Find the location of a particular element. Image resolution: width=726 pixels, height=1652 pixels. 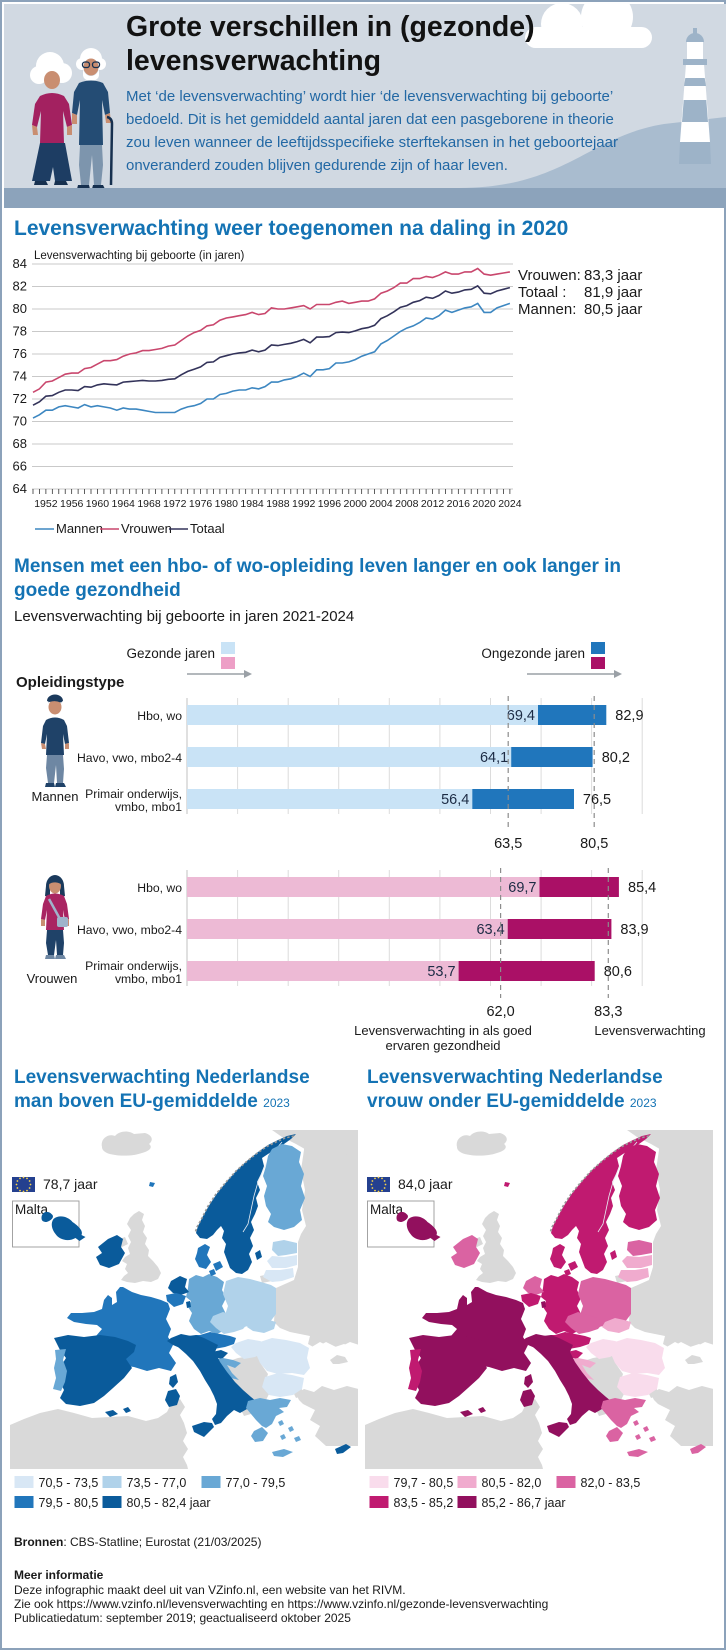

svg-text: 1956 is located at coordinates (72, 504).